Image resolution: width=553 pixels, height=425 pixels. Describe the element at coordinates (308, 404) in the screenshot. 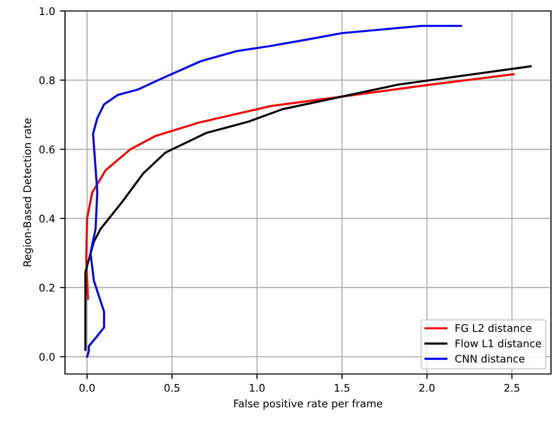

I see `x-axis-title: False positive rate per frame` at that location.